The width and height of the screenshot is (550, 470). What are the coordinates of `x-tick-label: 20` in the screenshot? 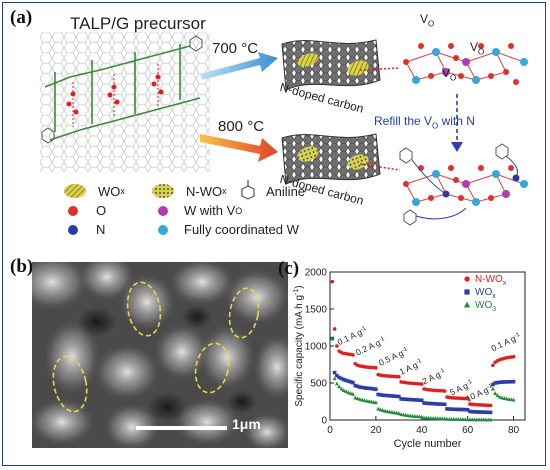 It's located at (376, 430).